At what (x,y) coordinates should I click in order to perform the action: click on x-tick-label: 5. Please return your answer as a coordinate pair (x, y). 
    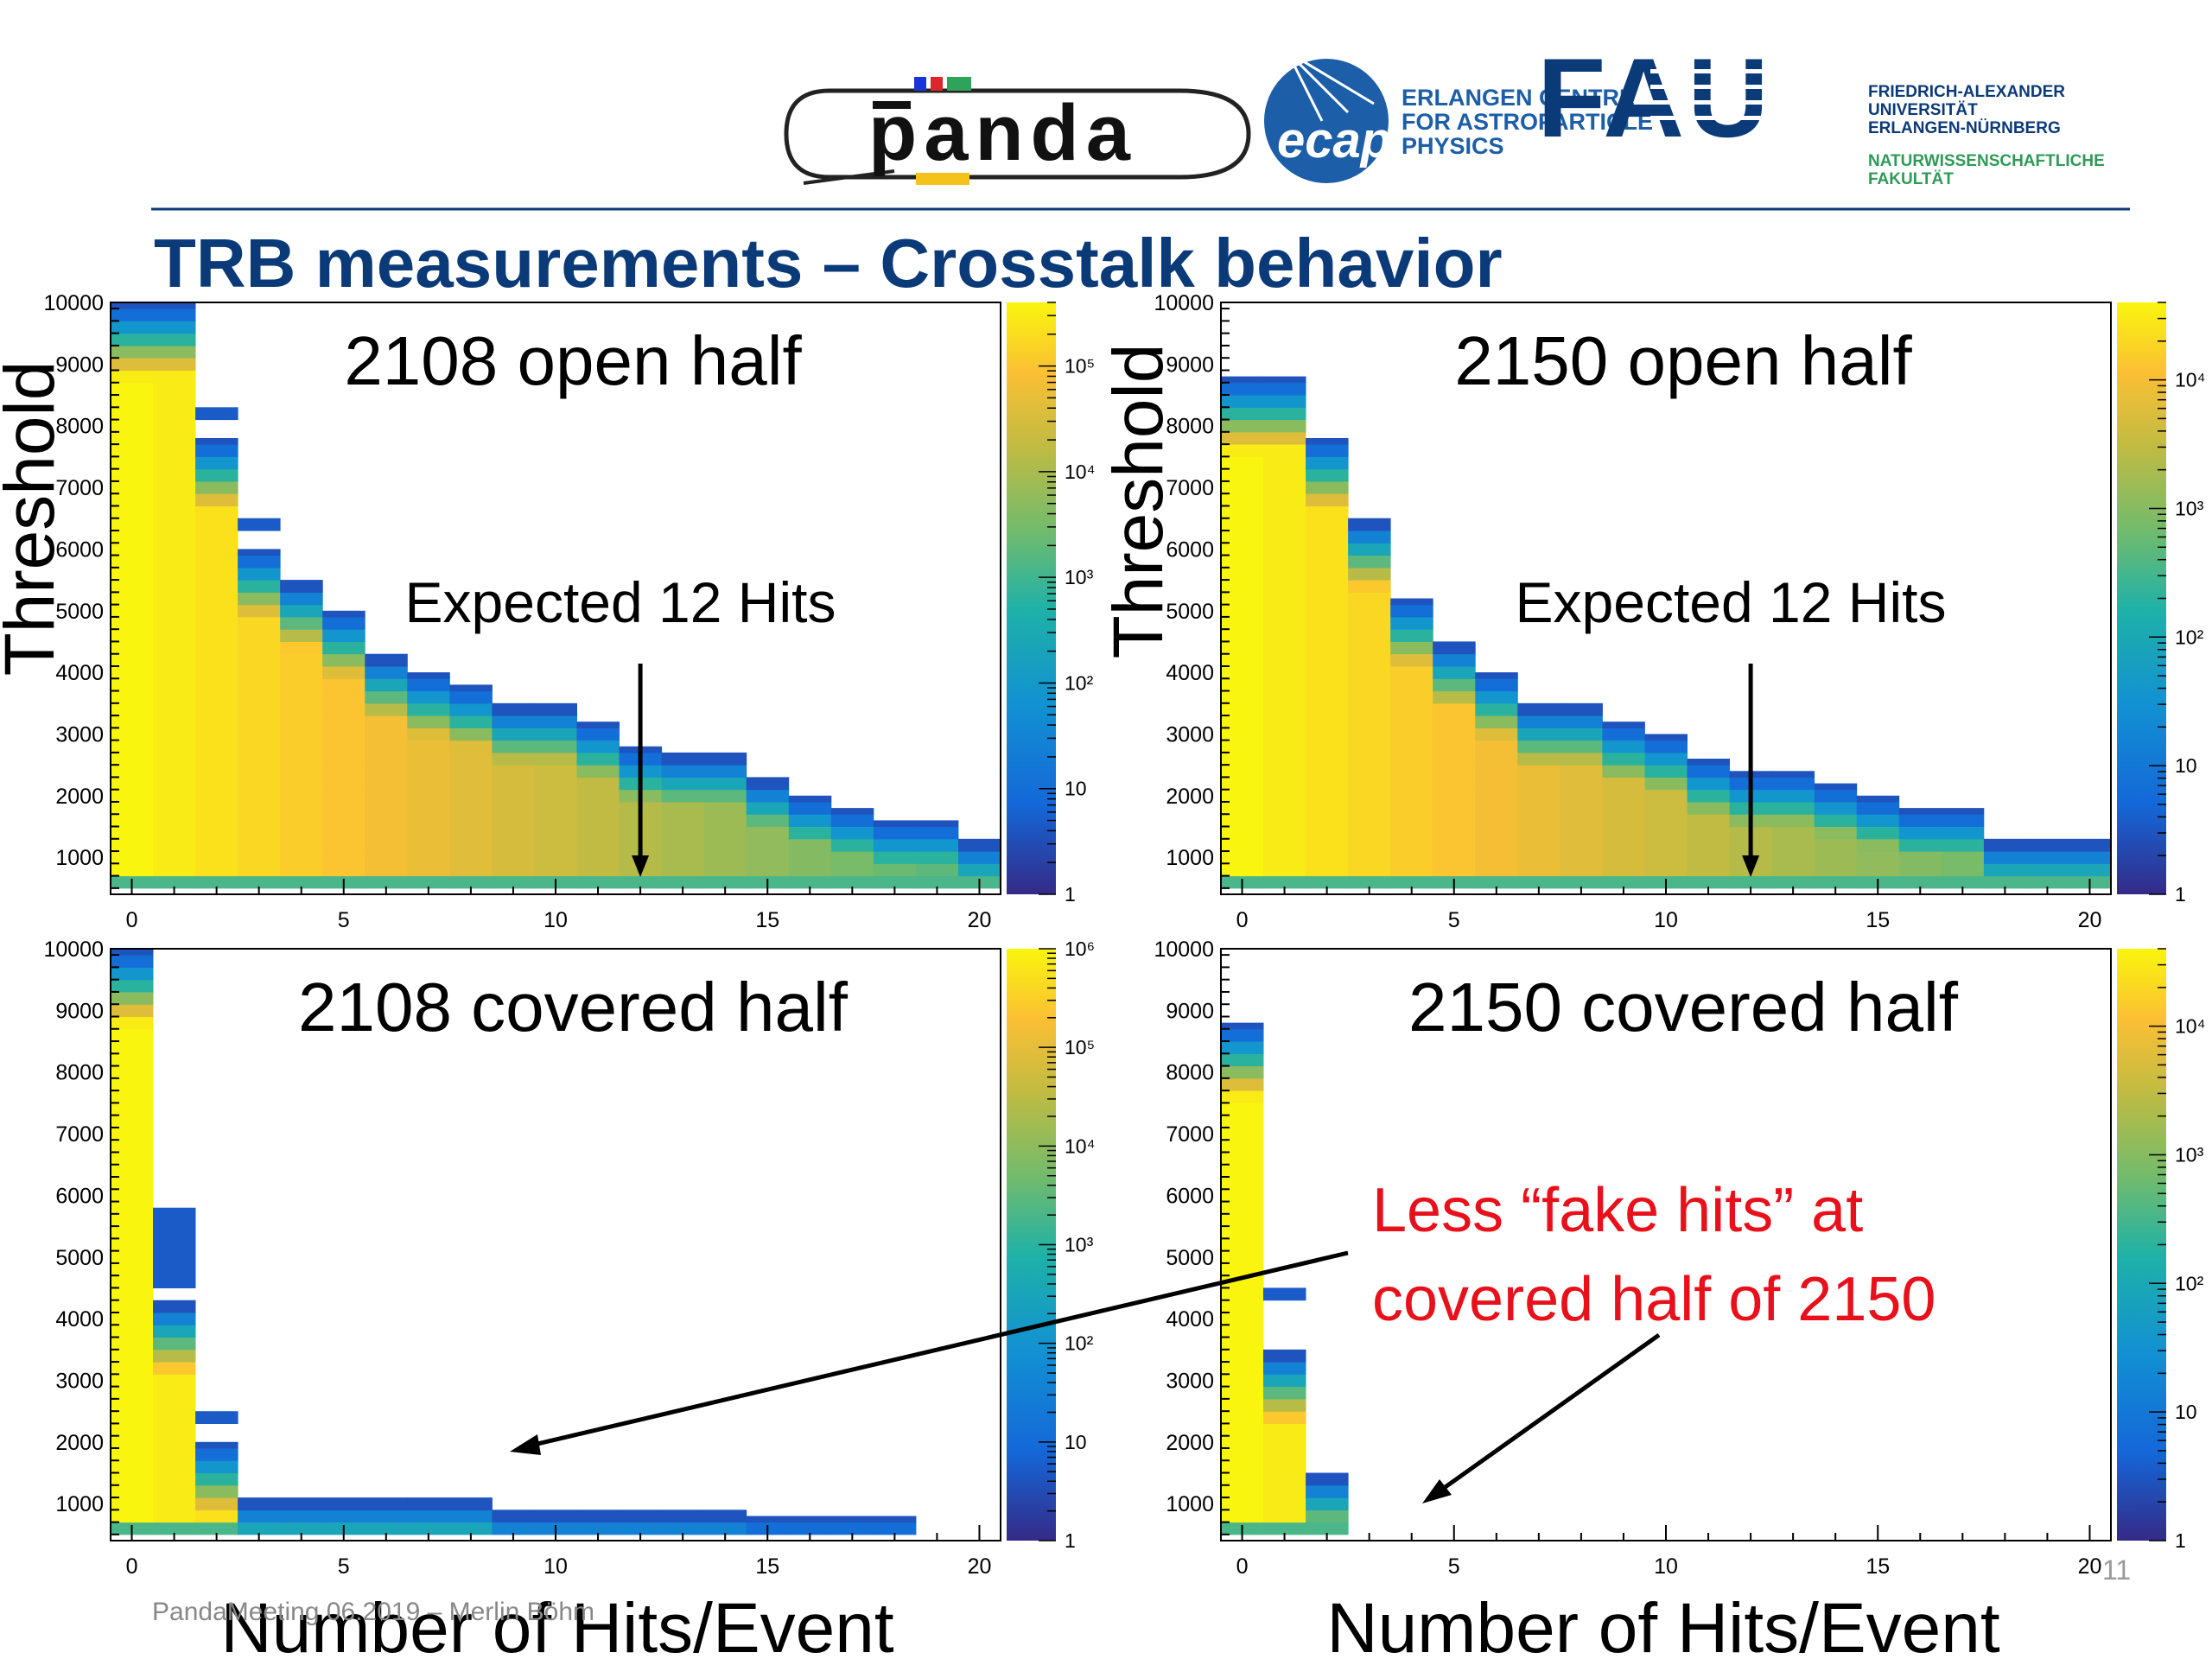
    Looking at the image, I should click on (1454, 920).